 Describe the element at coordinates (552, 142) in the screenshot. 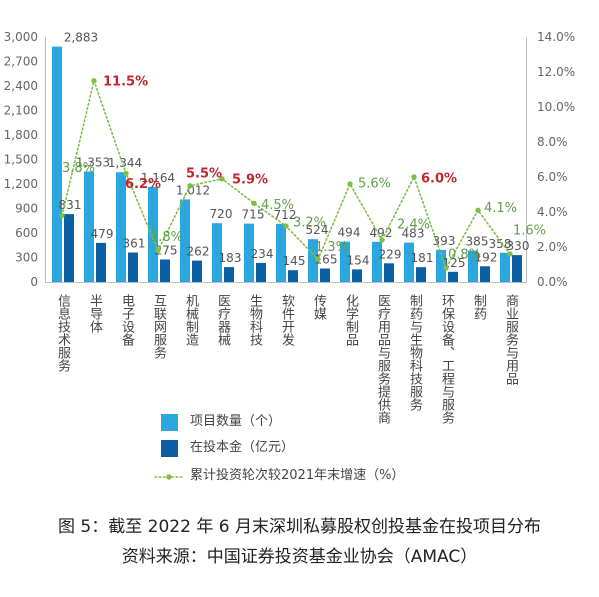

I see `y-right-tick-label: 8.0%` at that location.